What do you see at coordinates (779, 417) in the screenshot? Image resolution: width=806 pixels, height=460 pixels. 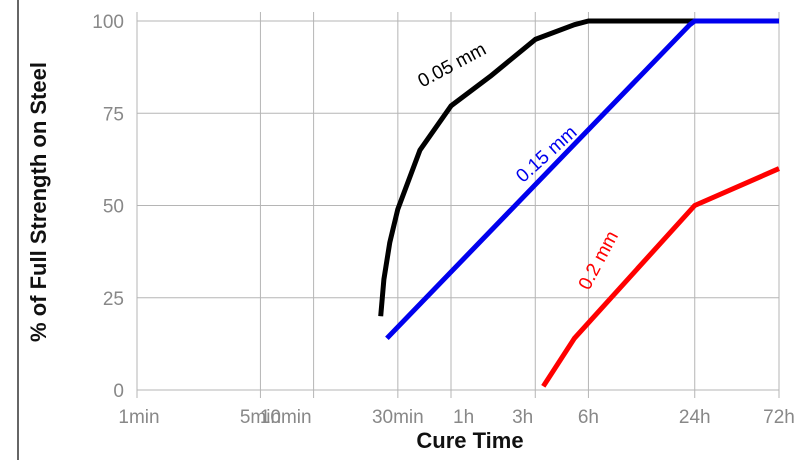 I see `x-tick-label-72h: 72h` at bounding box center [779, 417].